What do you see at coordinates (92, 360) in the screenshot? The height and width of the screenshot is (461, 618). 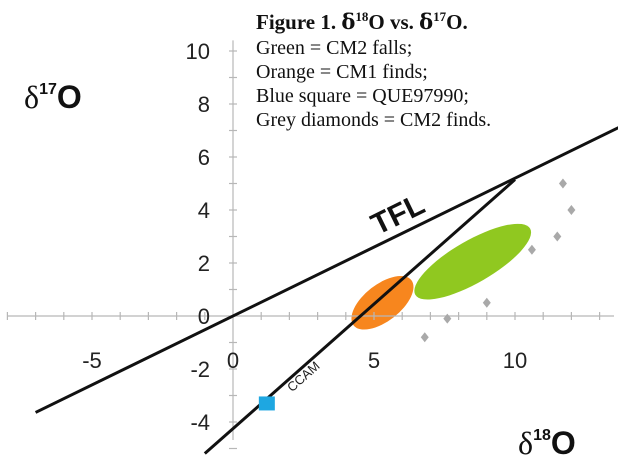 I see `x-tick-label: -5` at bounding box center [92, 360].